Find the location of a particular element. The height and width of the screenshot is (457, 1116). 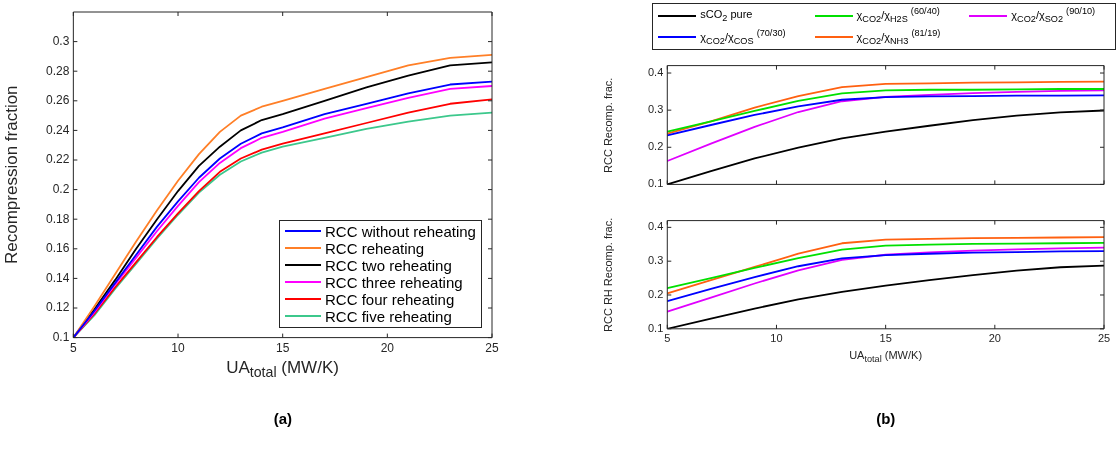

y-tick-label: 0.26 is located at coordinates (58, 100).